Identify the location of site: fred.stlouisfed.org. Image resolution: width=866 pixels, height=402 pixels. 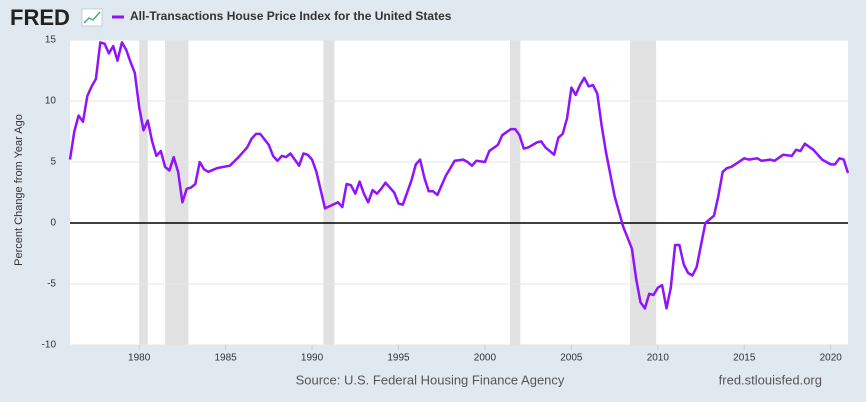
(770, 379).